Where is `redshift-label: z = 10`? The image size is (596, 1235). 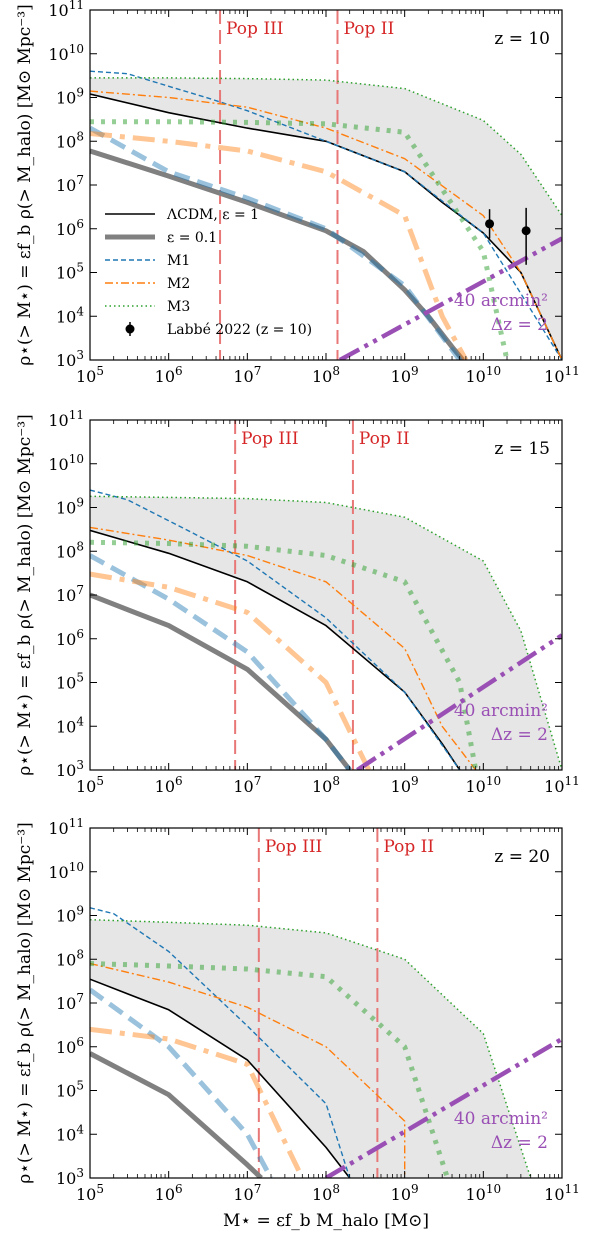 redshift-label: z = 10 is located at coordinates (522, 39).